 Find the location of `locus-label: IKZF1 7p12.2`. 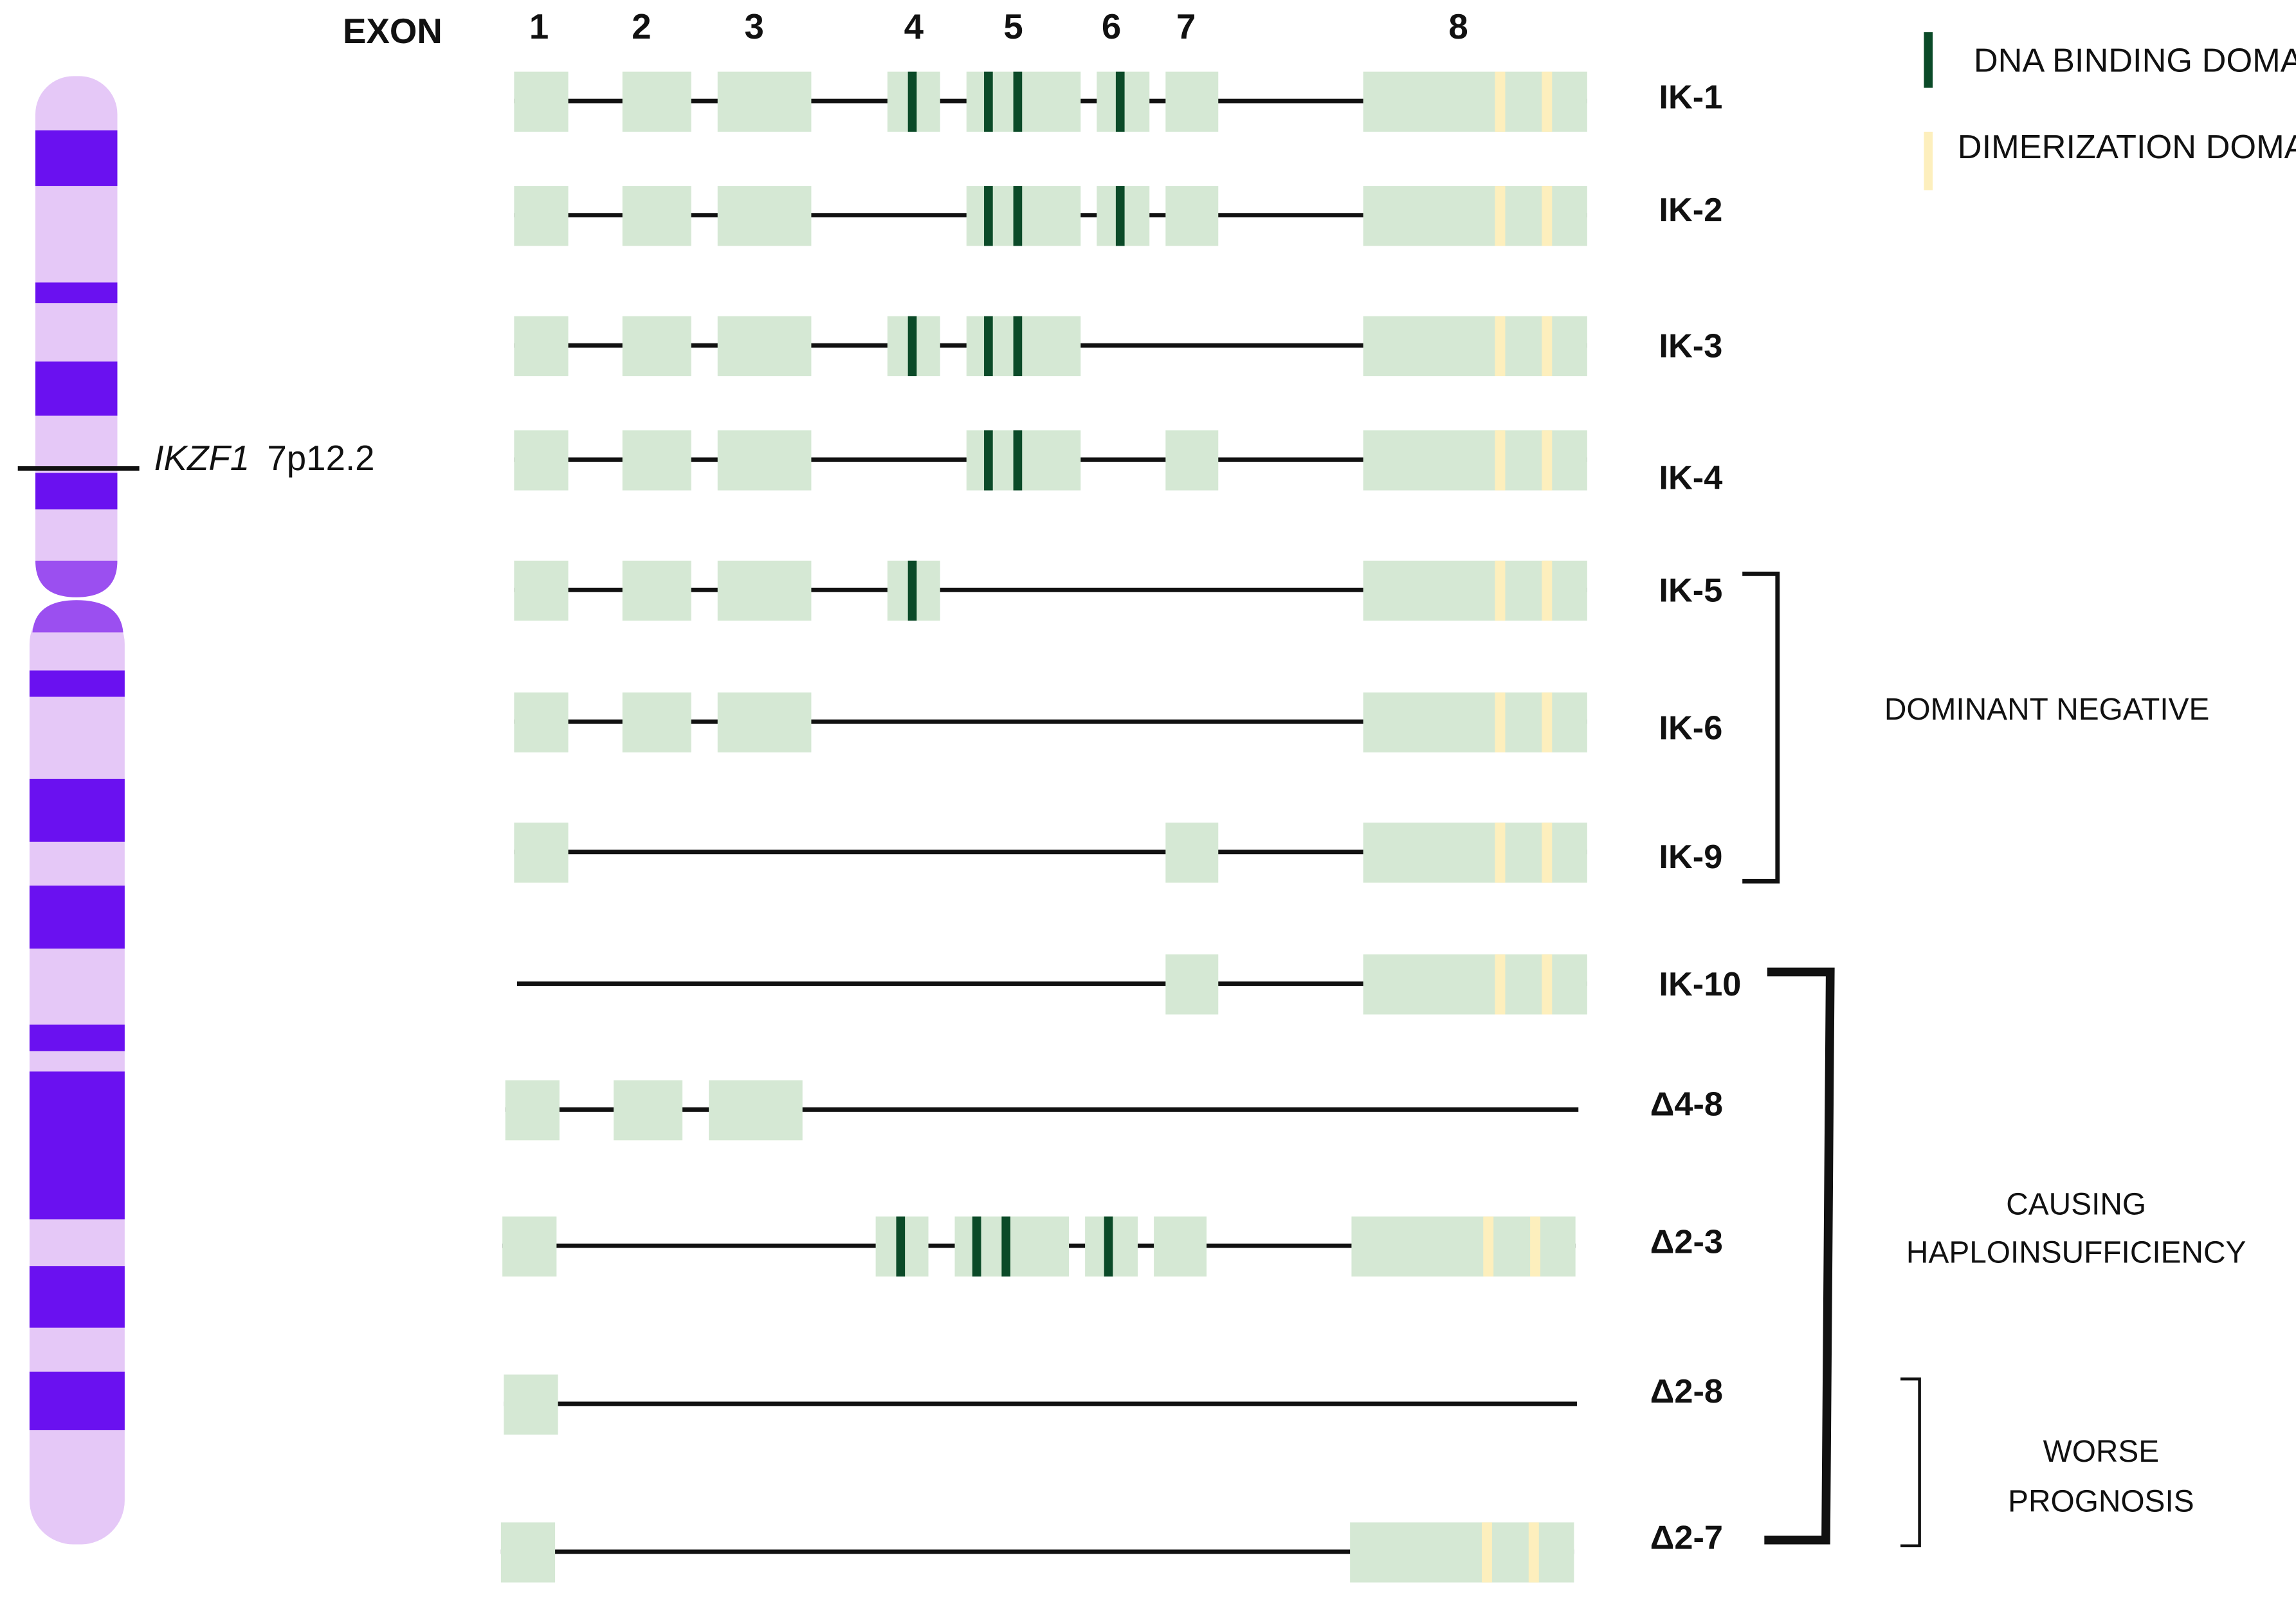

locus-label: IKZF1 7p12.2 is located at coordinates (264, 458).